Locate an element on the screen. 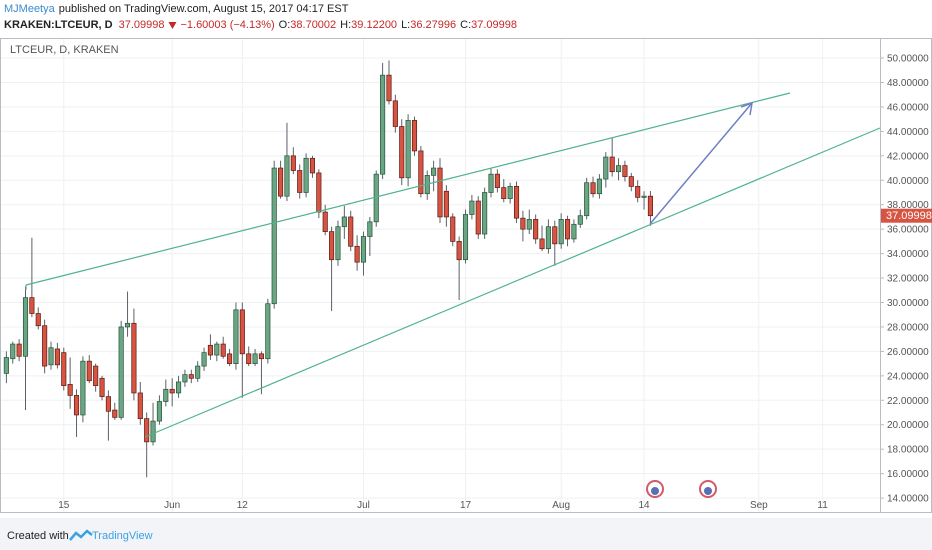  y-tick-label: 44.00000 is located at coordinates (908, 132).